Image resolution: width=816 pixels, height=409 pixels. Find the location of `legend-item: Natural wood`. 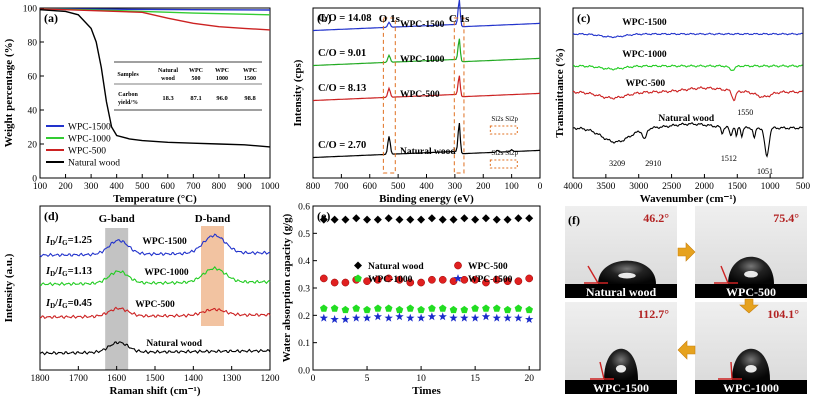

legend-item: Natural wood is located at coordinates (94, 164).